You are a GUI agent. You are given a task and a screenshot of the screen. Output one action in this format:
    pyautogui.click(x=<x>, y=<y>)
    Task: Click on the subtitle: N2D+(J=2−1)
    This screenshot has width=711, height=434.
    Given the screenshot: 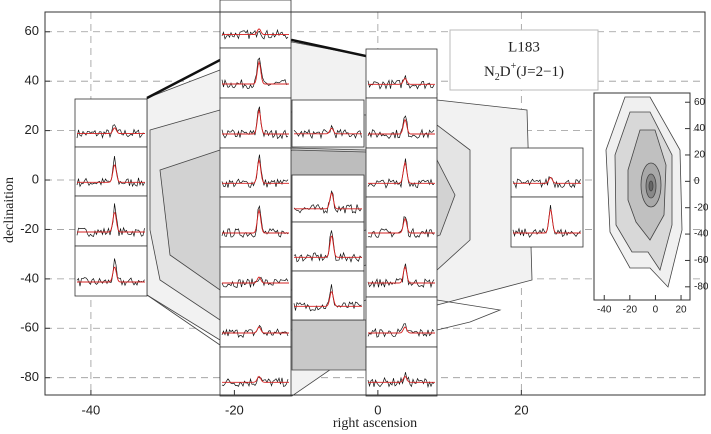 What is the action you would take?
    pyautogui.click(x=524, y=72)
    